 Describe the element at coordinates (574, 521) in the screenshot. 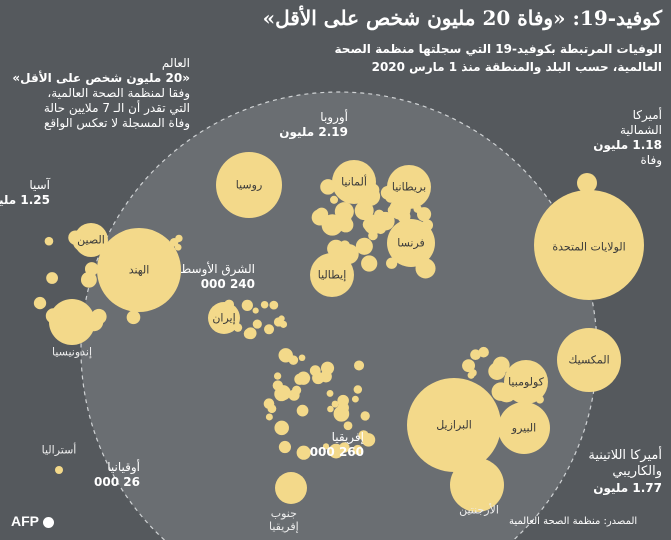

I see `source-note: المصدر: منظمة الصحة العالمية` at that location.